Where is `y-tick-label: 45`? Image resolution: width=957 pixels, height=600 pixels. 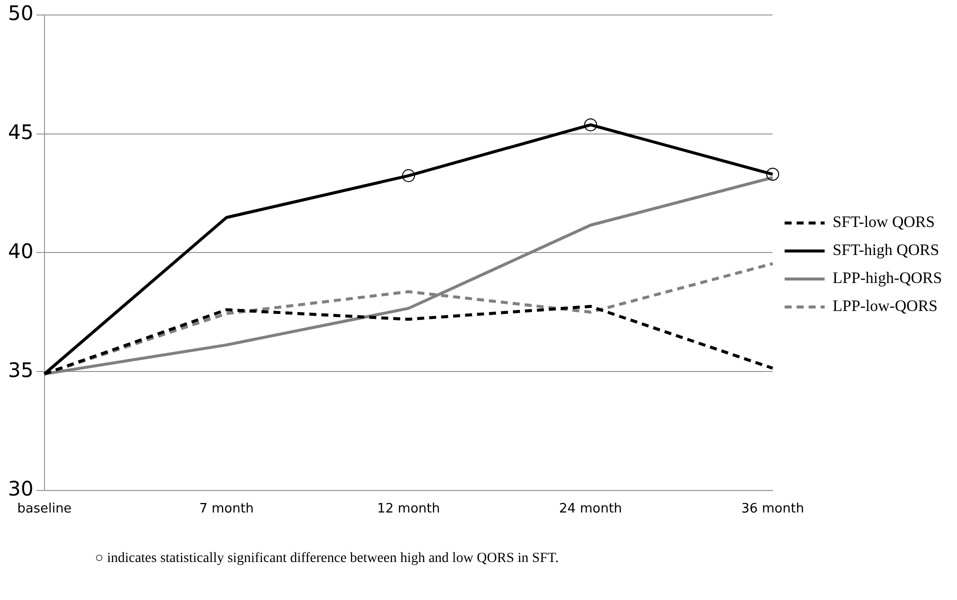
y-tick-label: 45 is located at coordinates (21, 132).